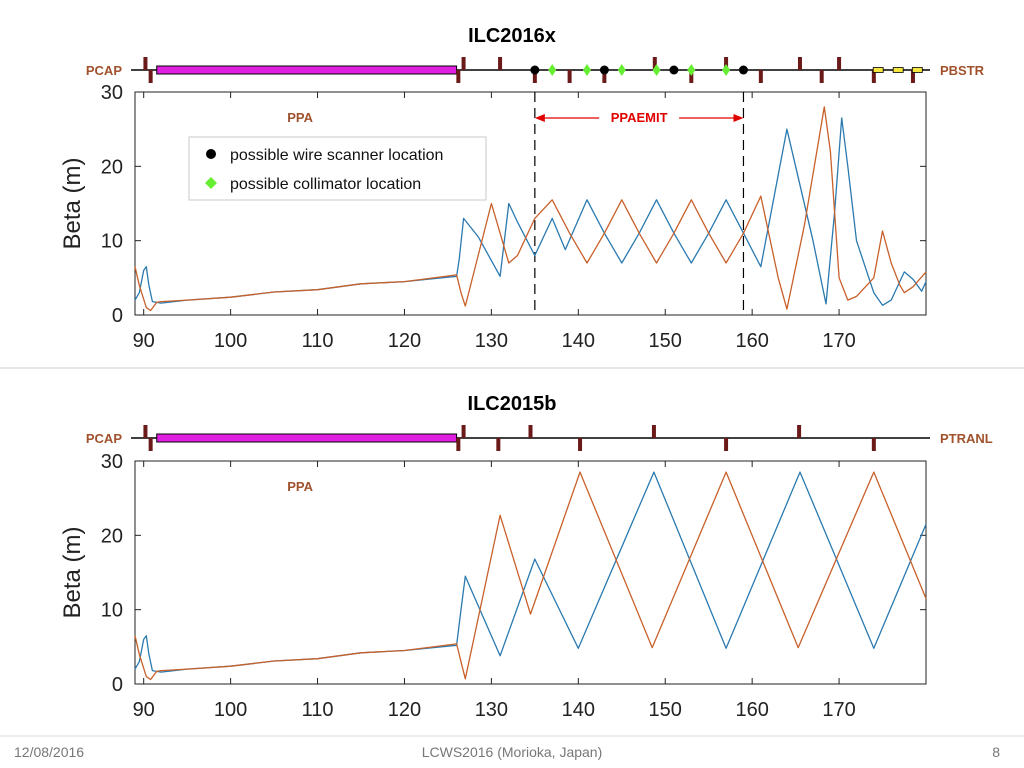 This screenshot has width=1024, height=768. Describe the element at coordinates (325, 184) in the screenshot. I see `legend-entry-label: possible collimator location` at that location.